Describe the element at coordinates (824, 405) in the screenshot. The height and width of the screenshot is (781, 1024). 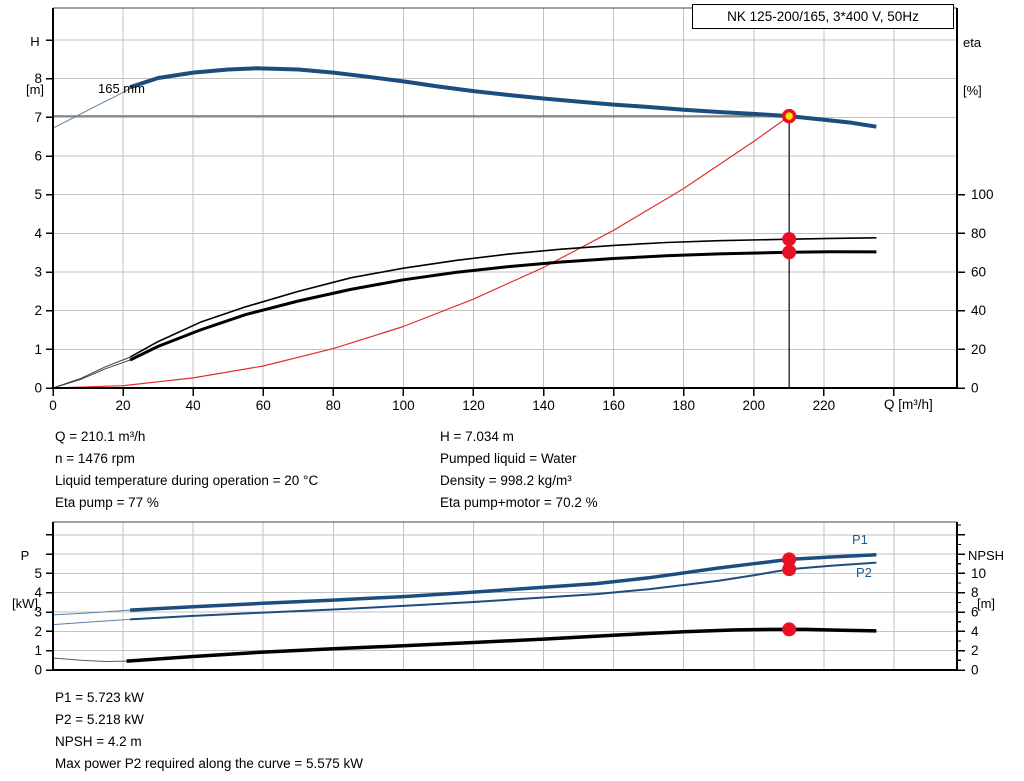
I see `x-axis-tick-label: 220` at that location.